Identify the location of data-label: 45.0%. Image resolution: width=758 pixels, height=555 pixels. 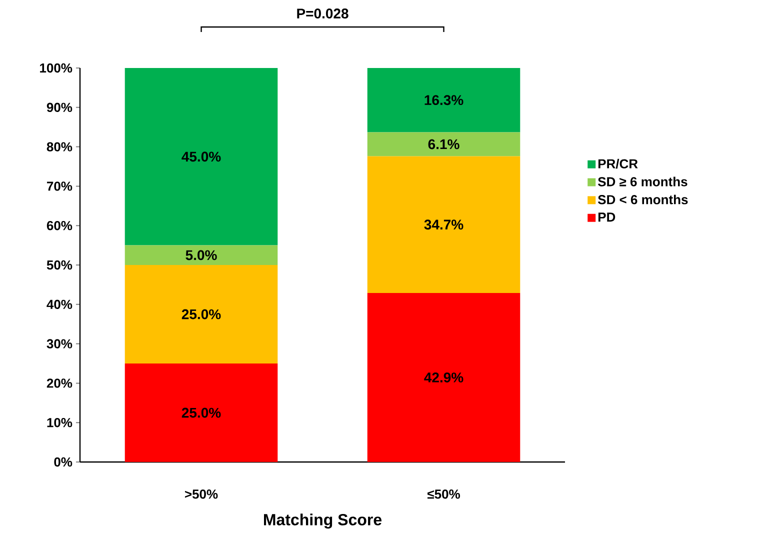
(201, 157).